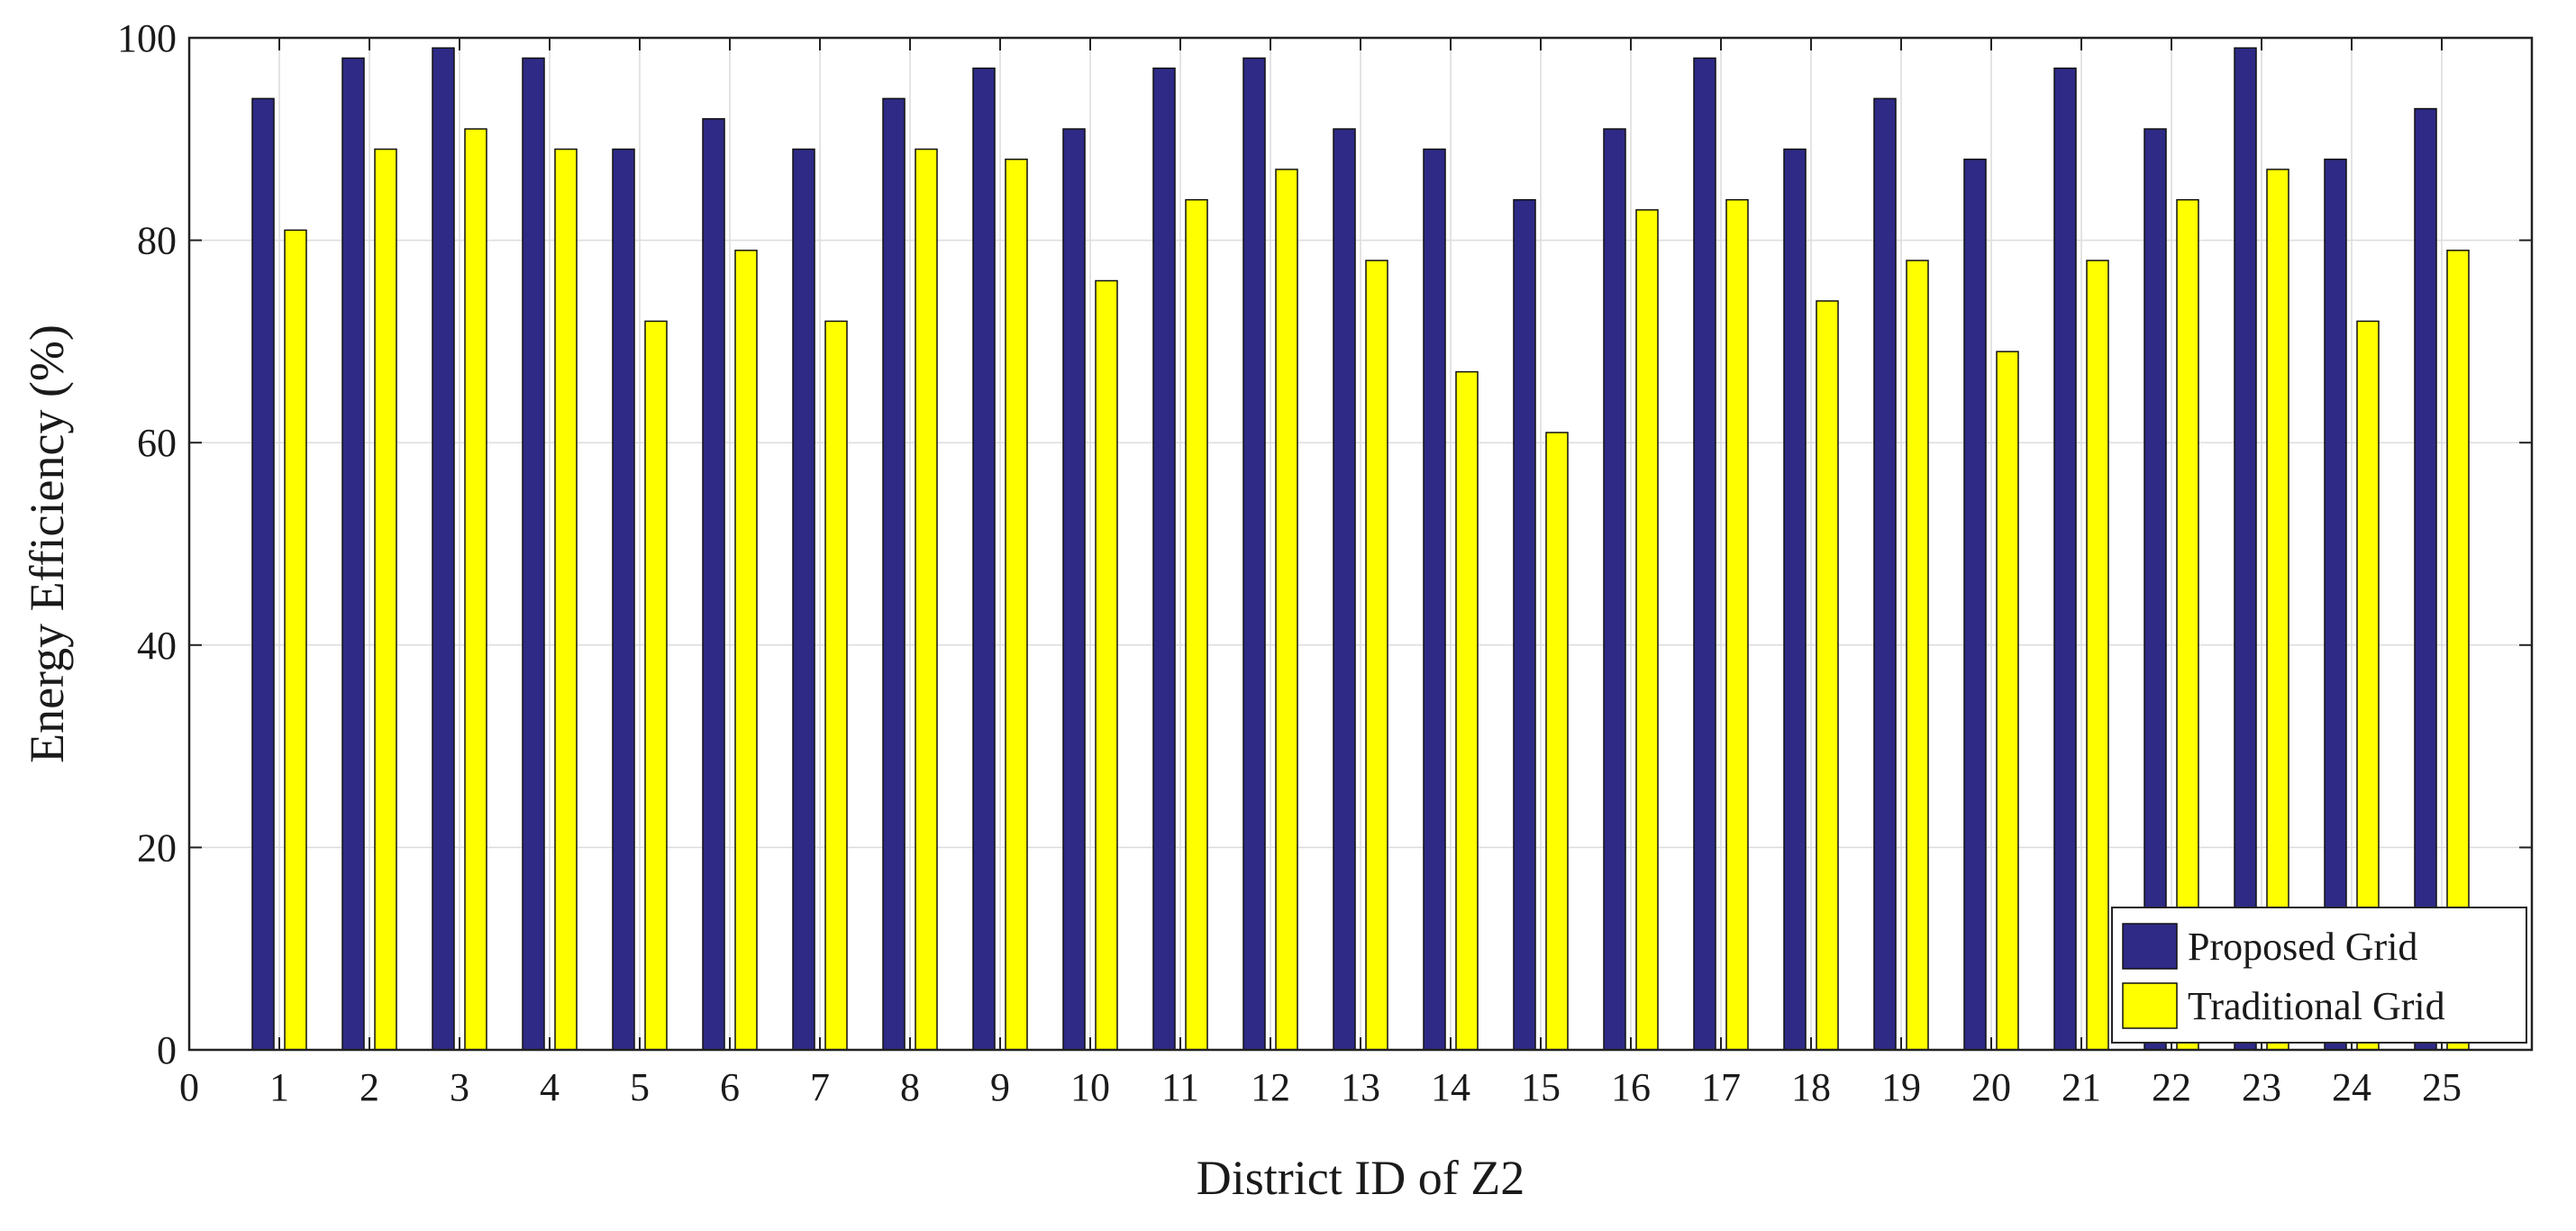  Describe the element at coordinates (279, 1087) in the screenshot. I see `x-tick-label: 1` at that location.